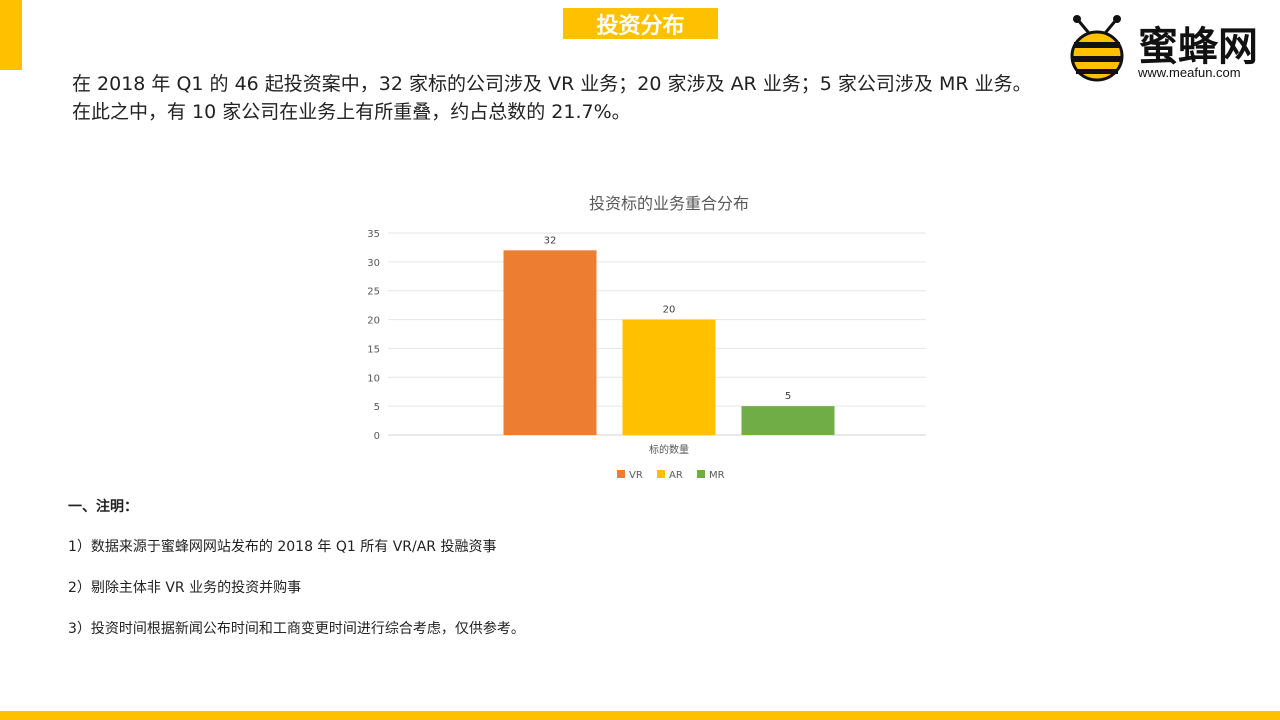  What do you see at coordinates (676, 475) in the screenshot?
I see `legend-label-ar: AR` at bounding box center [676, 475].